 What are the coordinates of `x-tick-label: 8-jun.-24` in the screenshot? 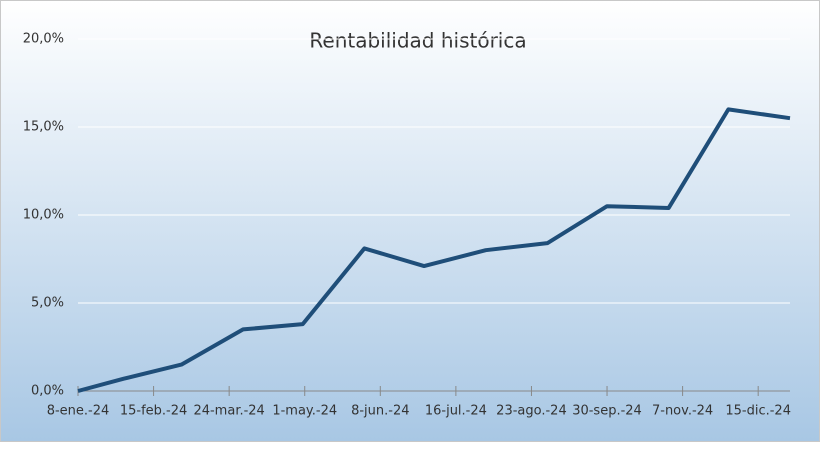 It's located at (380, 411).